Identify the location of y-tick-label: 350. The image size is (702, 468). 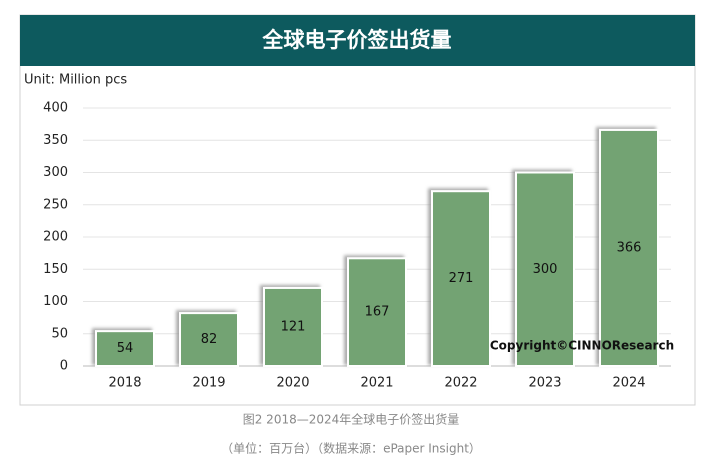
(55, 140).